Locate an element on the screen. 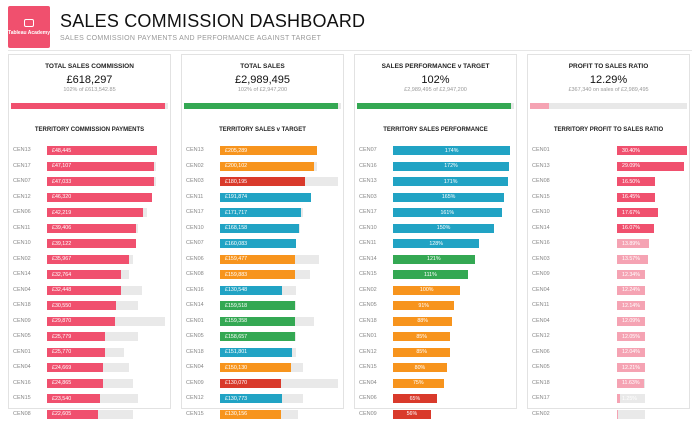 This screenshot has height=422, width=700. target-bar: £35,967 is located at coordinates (90, 259).